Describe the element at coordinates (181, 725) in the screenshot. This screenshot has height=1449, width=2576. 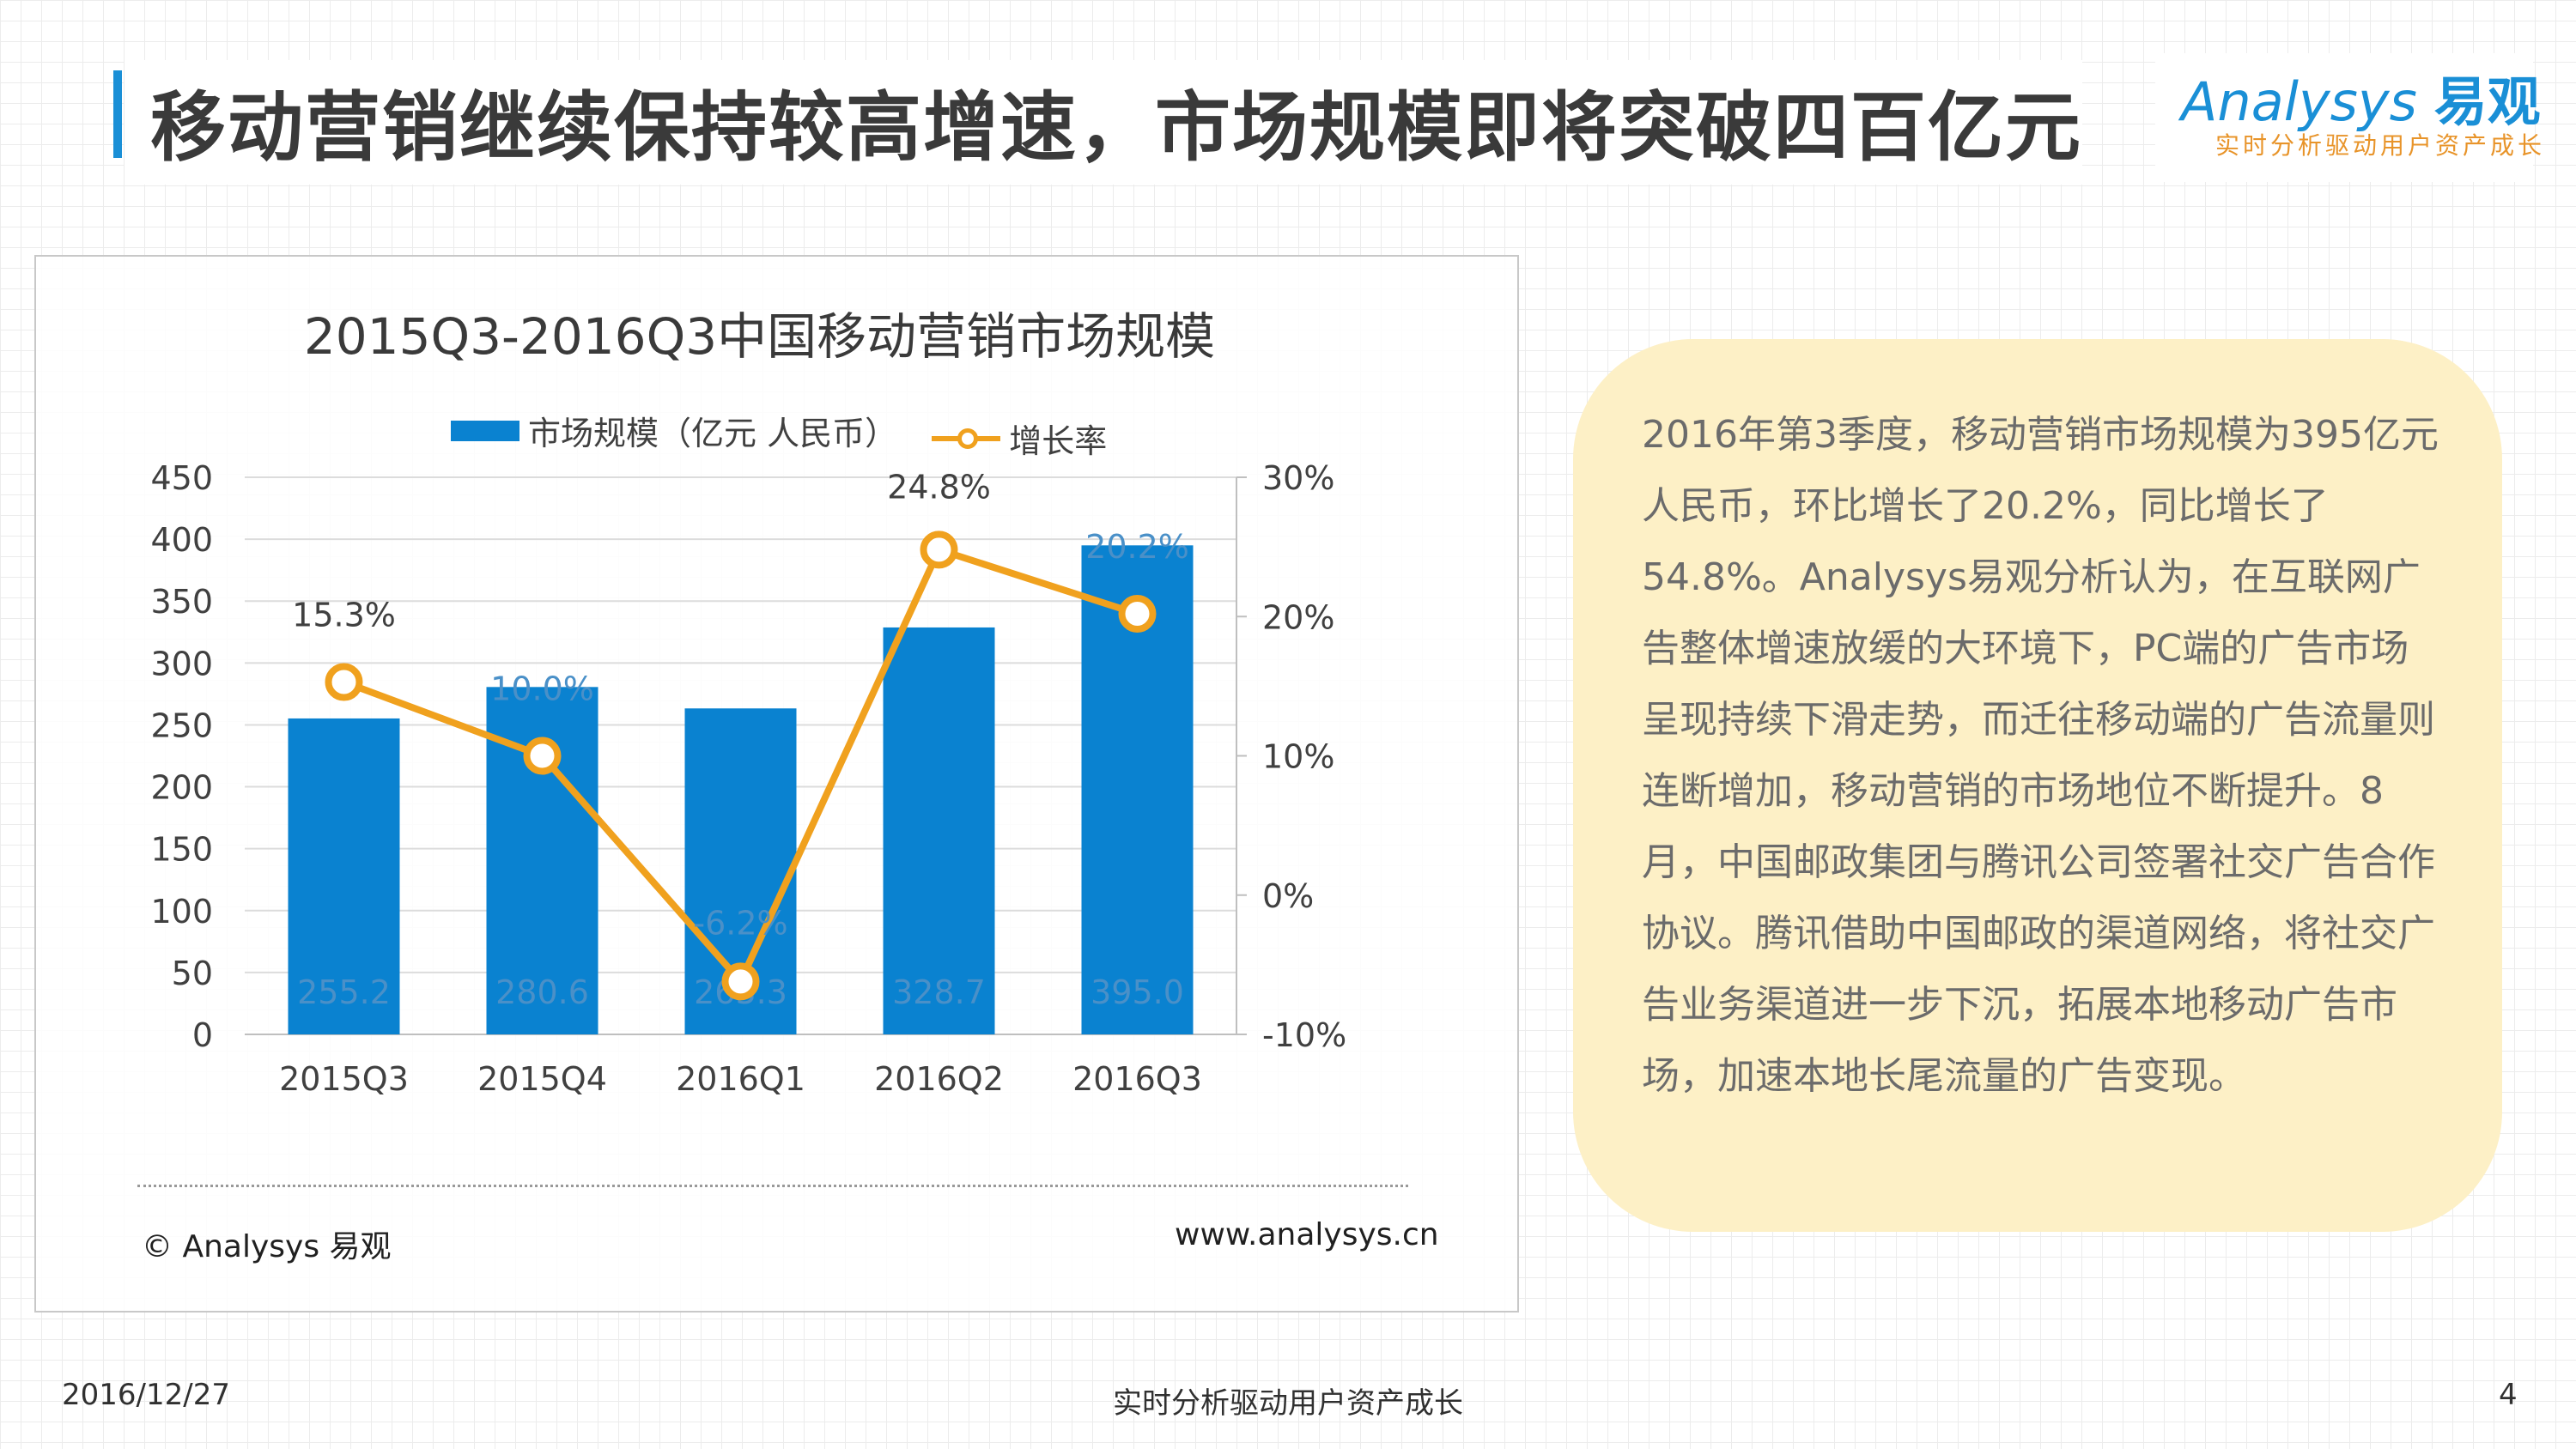
I see `y-left-tick-label: 250` at that location.